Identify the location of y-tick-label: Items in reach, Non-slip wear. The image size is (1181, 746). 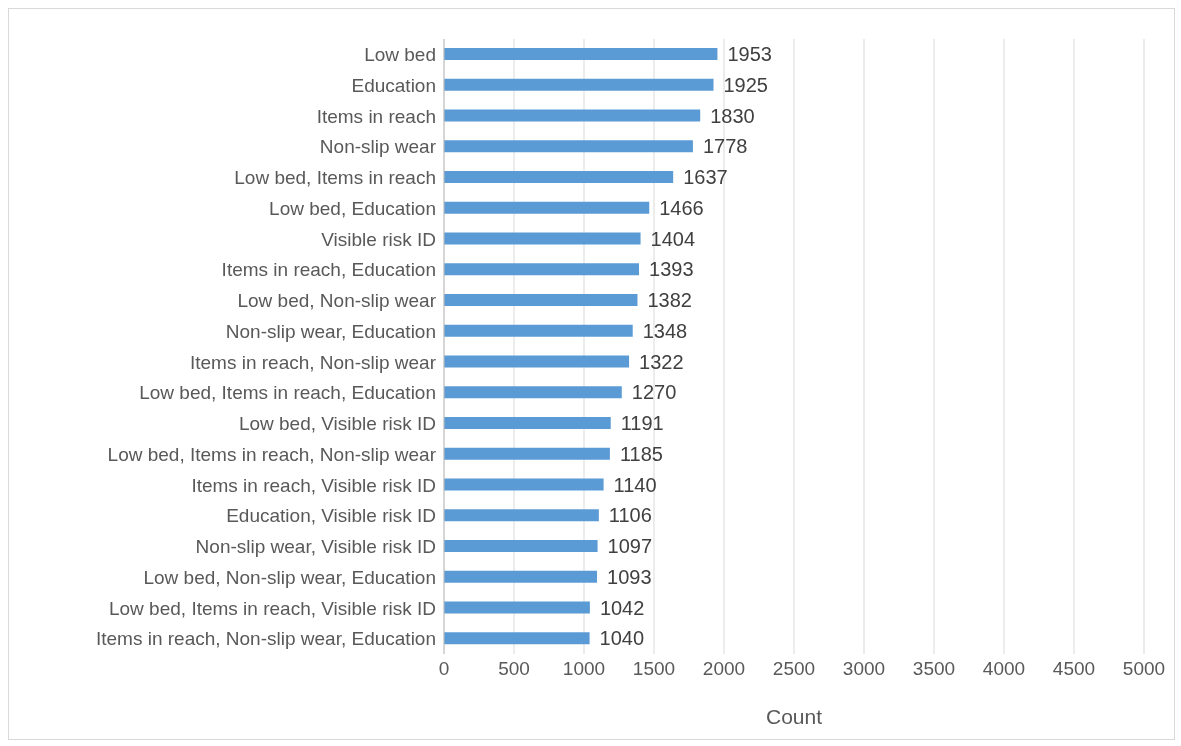
(313, 362).